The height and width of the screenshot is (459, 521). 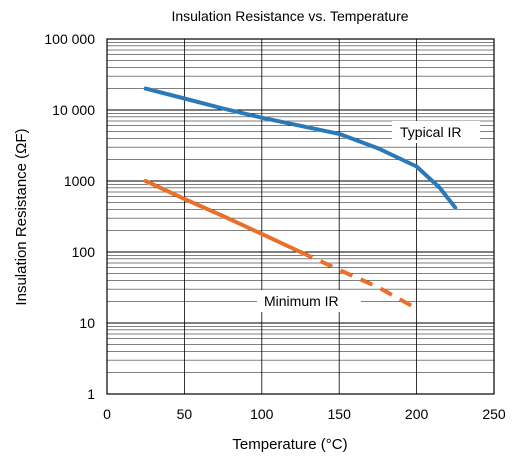 I want to click on minimum-ir-label: Minimum IR, so click(x=301, y=301).